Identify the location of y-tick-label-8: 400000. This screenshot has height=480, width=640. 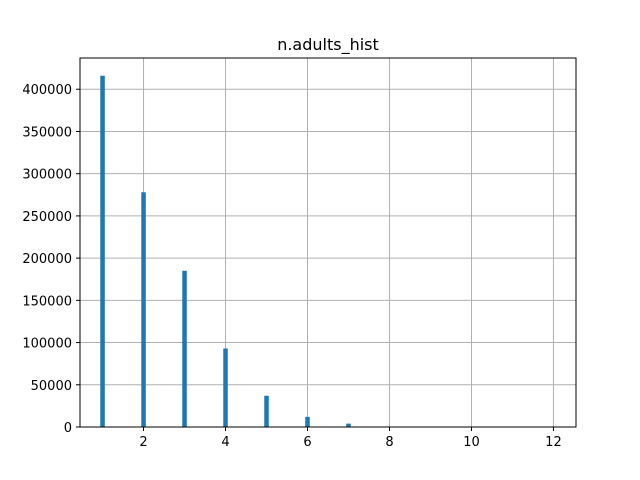
(47, 90).